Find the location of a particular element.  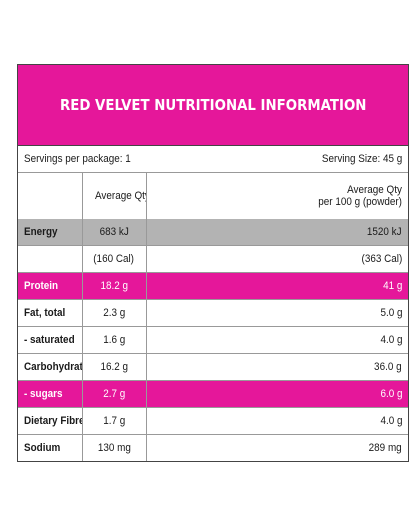

nutrient-label-cell: - saturated is located at coordinates (50, 340).